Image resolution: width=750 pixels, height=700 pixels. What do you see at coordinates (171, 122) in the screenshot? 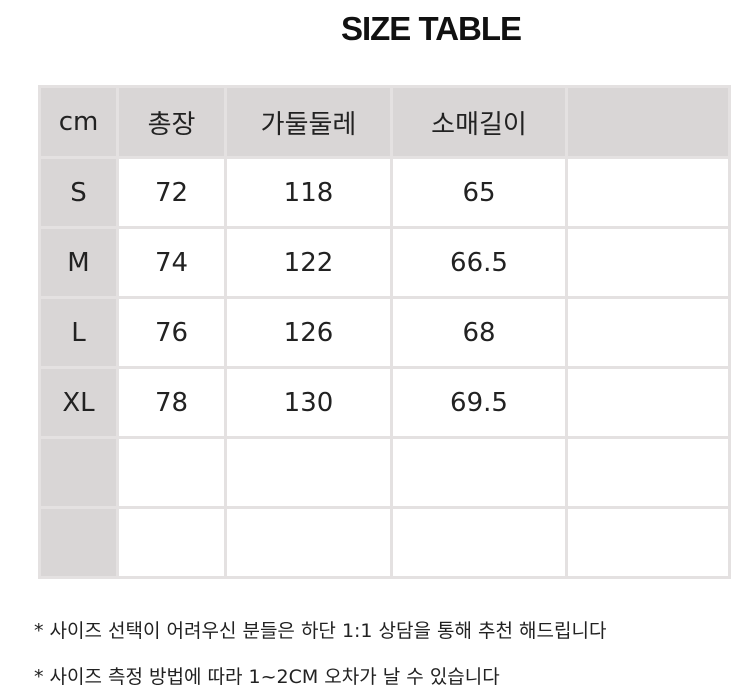
I see `header-cell: 총장` at bounding box center [171, 122].